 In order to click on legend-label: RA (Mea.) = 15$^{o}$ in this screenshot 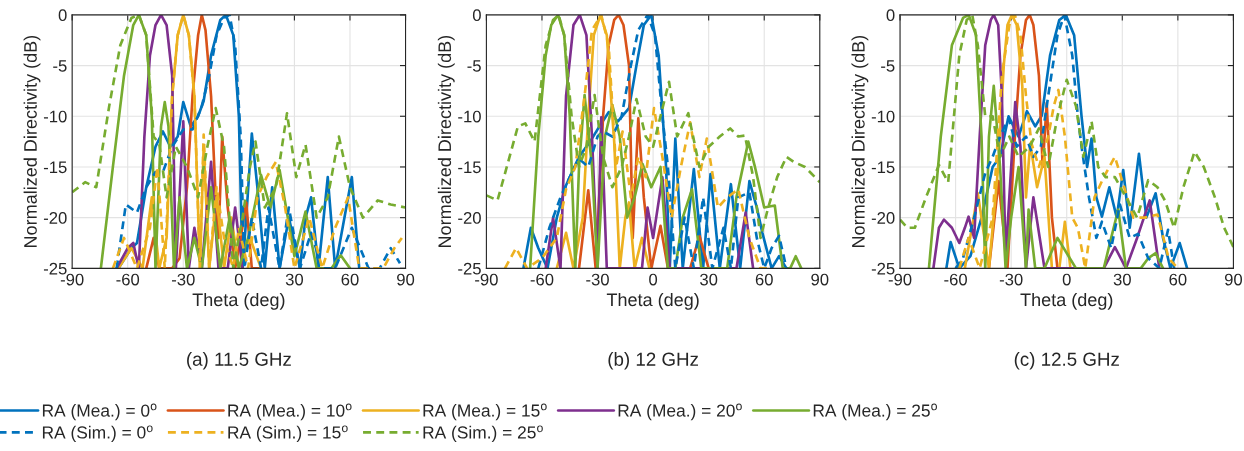, I will do `click(485, 412)`.